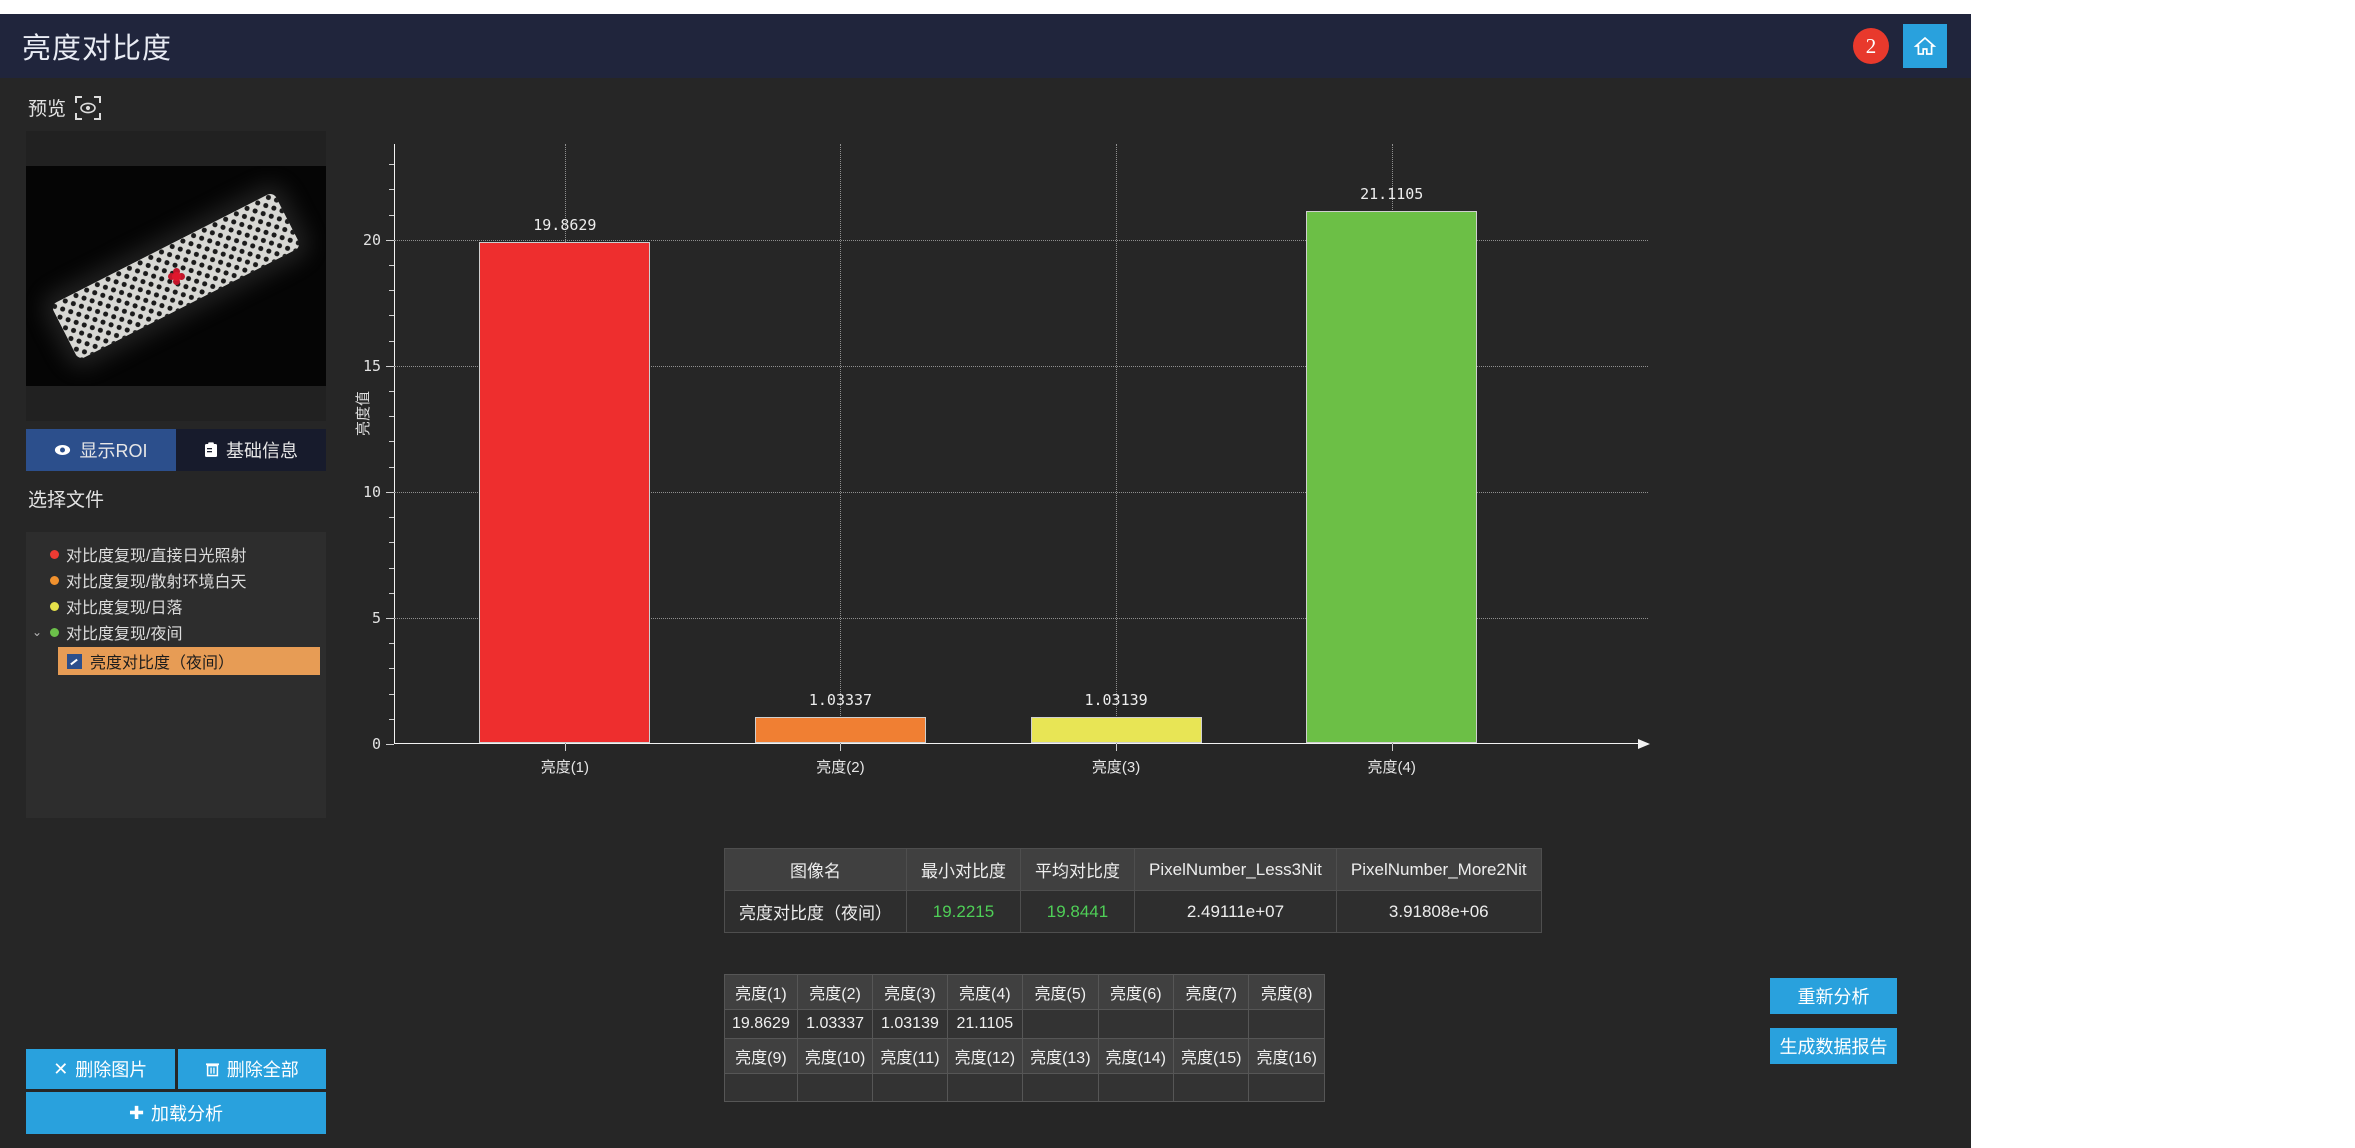 This screenshot has width=2355, height=1148. I want to click on page-title: 亮度对比度, so click(97, 49).